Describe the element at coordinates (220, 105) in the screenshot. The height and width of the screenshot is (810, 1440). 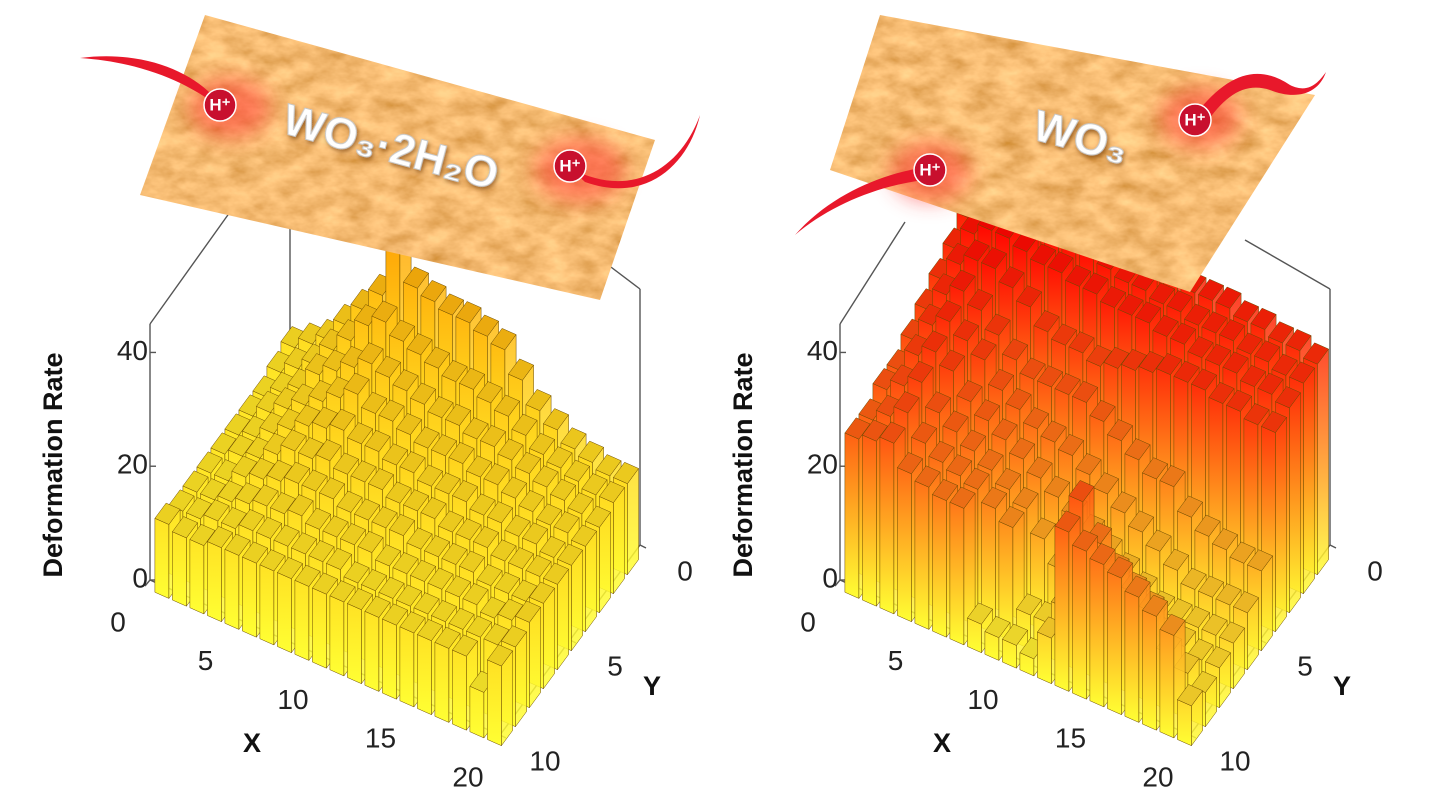
I see `proton` at that location.